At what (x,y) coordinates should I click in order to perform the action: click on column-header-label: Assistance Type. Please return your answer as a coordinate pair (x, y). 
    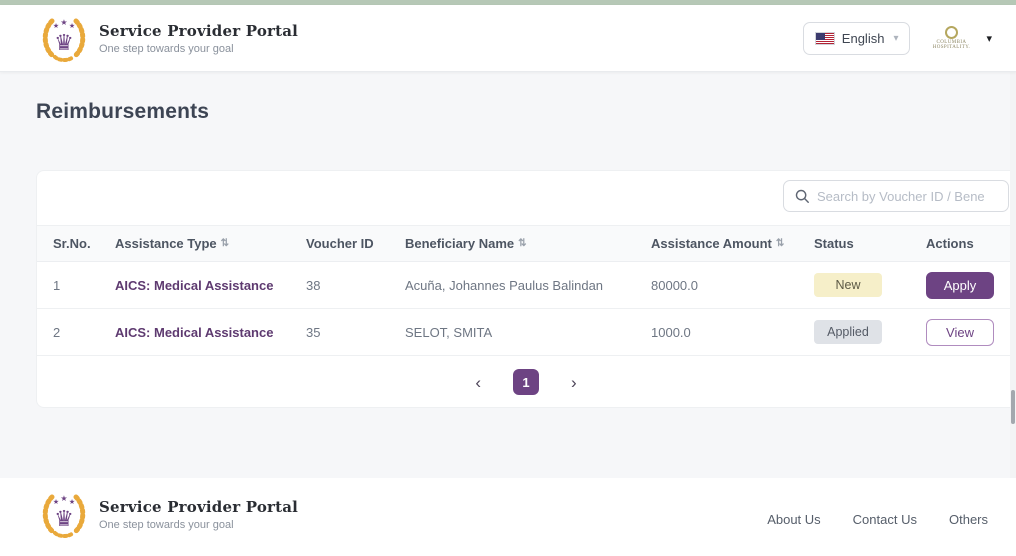
    Looking at the image, I should click on (166, 243).